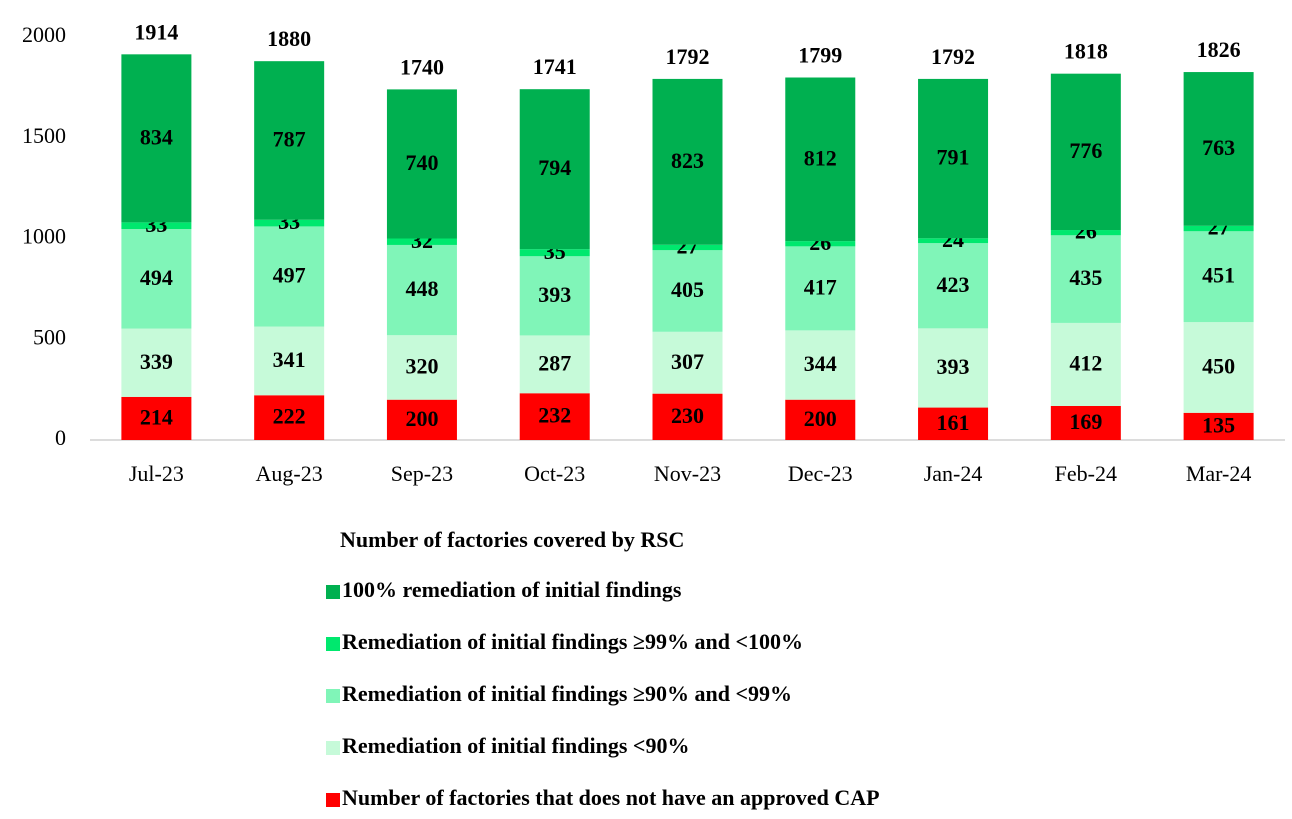 Image resolution: width=1292 pixels, height=819 pixels. What do you see at coordinates (422, 473) in the screenshot?
I see `x-tick-label: Sep-23` at bounding box center [422, 473].